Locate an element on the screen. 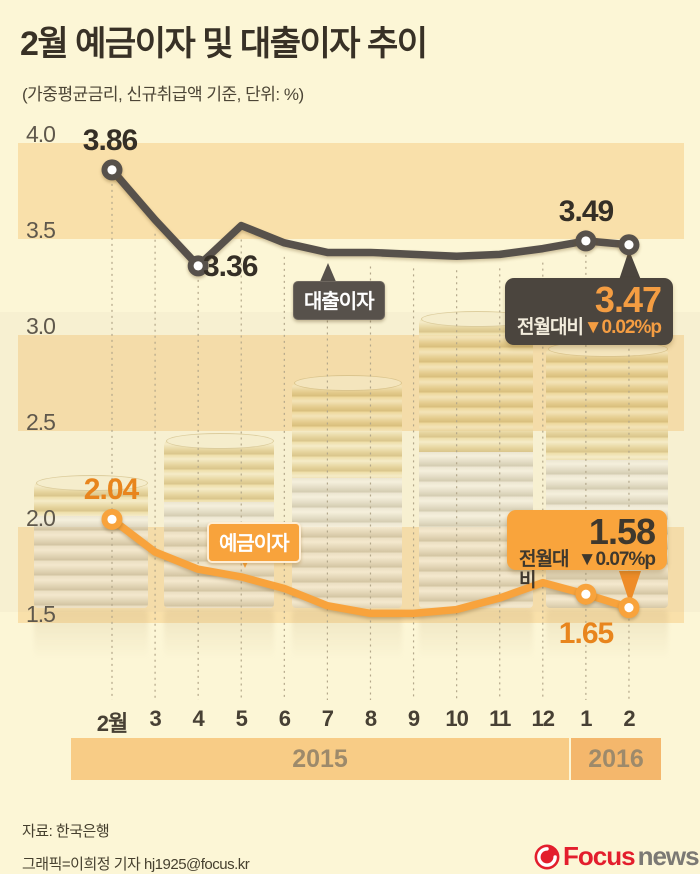  year-band-2016: 2016 is located at coordinates (616, 759).